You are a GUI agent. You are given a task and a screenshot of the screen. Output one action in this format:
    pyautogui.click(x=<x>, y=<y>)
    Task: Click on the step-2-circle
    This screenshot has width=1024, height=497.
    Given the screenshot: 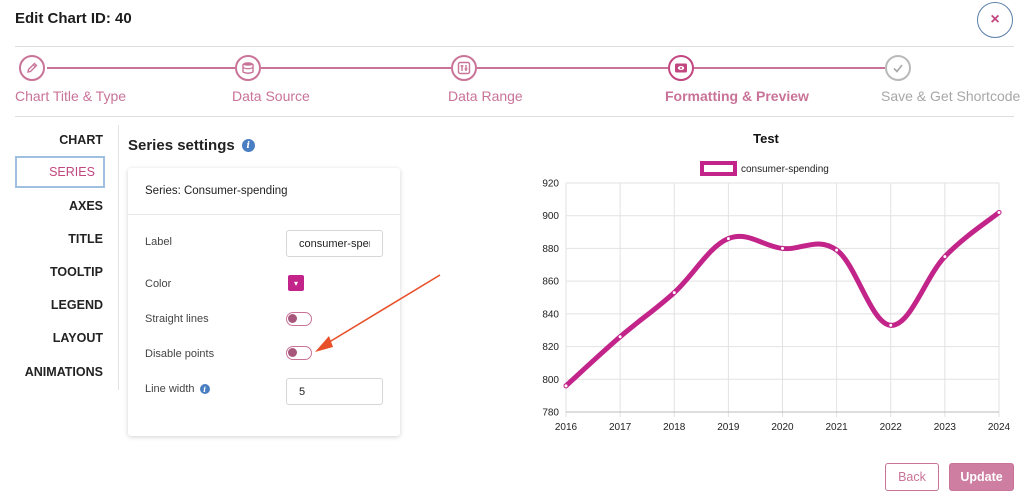 What is the action you would take?
    pyautogui.click(x=248, y=68)
    